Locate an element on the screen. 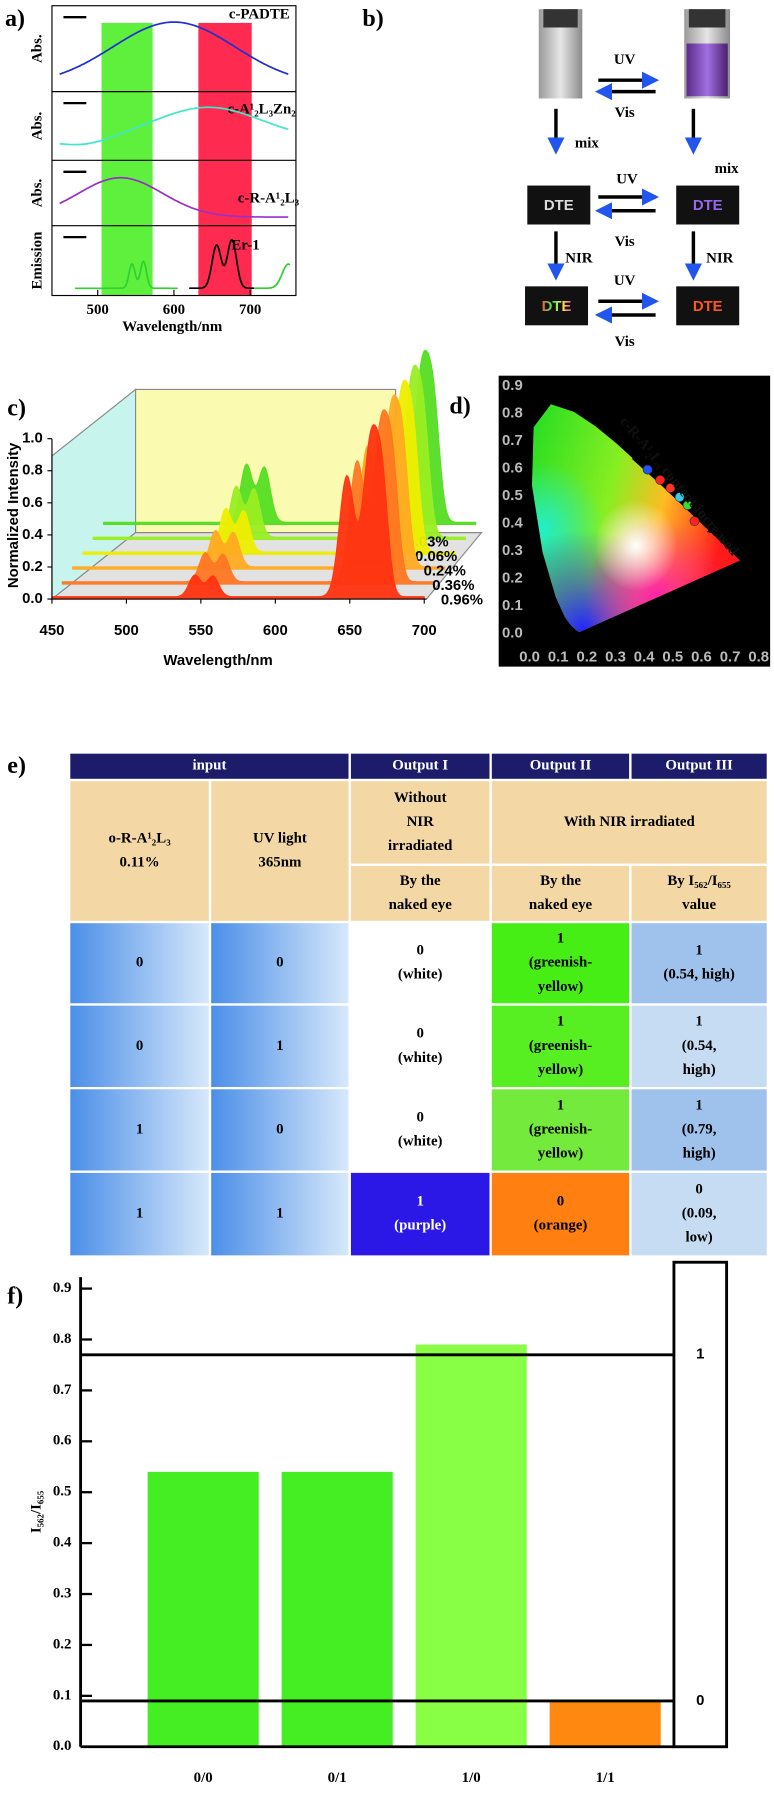  state-label: 0 is located at coordinates (700, 1701).